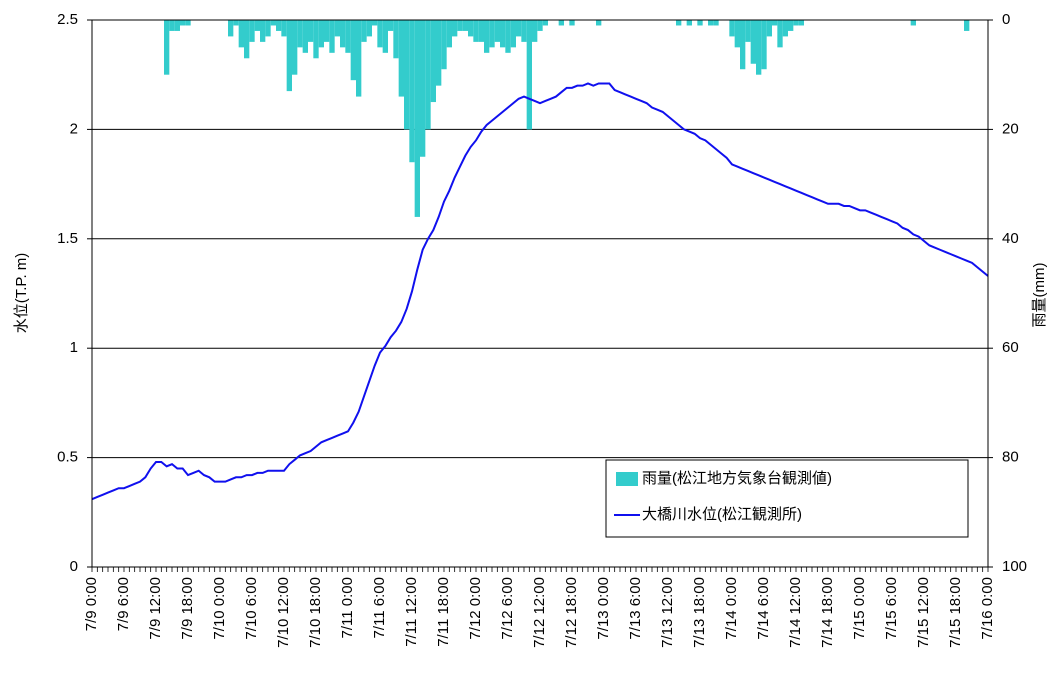  What do you see at coordinates (379, 607) in the screenshot?
I see `x-tick-label: 7/11 6:00` at bounding box center [379, 607].